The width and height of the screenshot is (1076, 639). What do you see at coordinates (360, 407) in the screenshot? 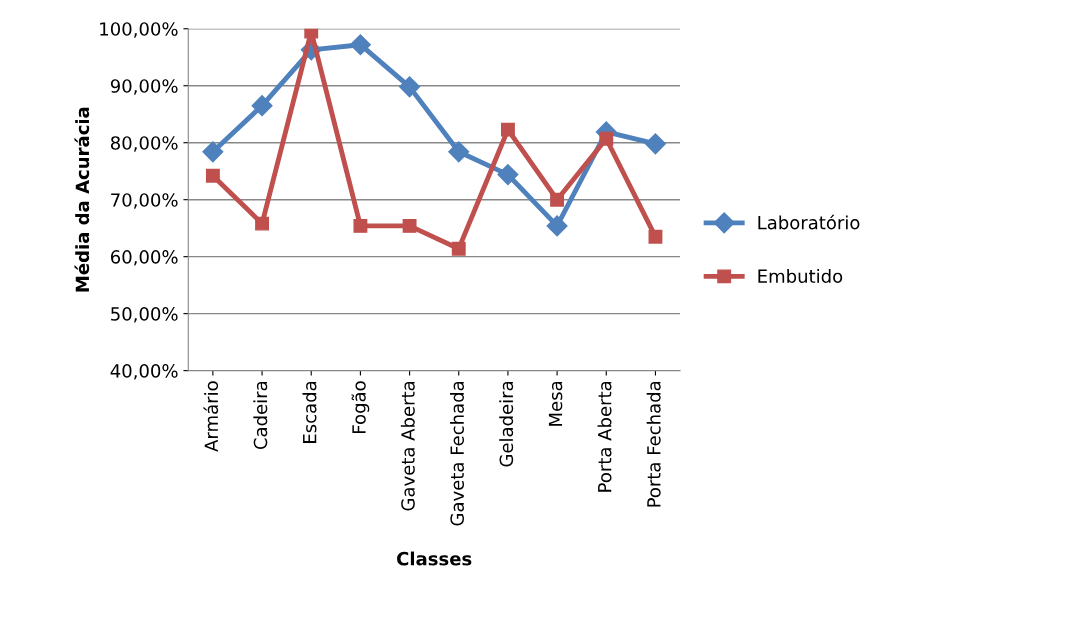
I see `x-tick-label: Fogão` at bounding box center [360, 407].